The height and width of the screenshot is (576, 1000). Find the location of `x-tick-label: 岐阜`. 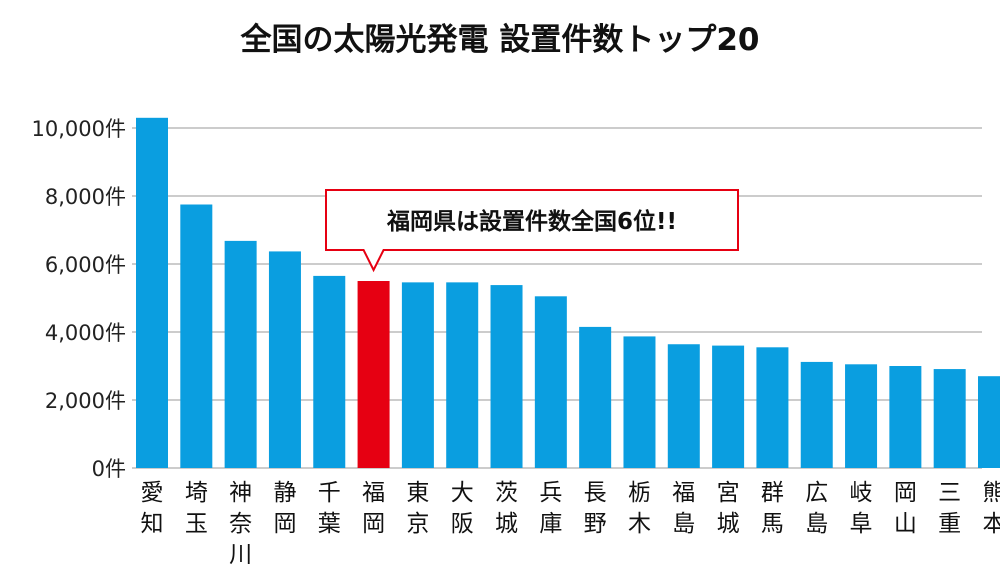

x-tick-label: 岐阜 is located at coordinates (861, 508).